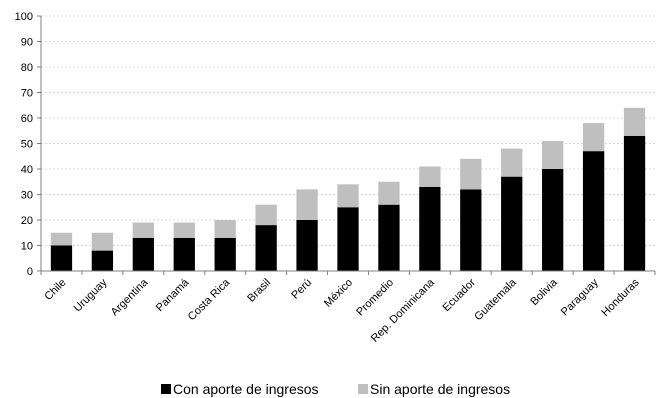 This screenshot has height=398, width=658. Describe the element at coordinates (27, 196) in the screenshot. I see `y-tick-label: 30` at that location.